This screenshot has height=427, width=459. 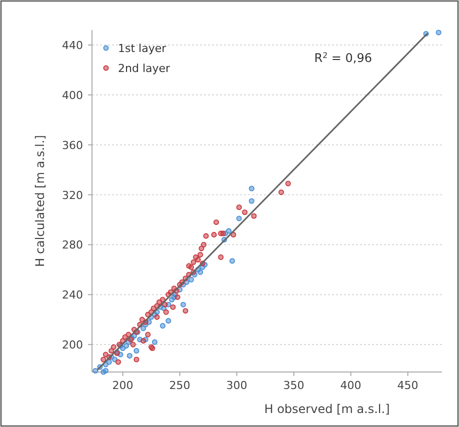 I want to click on y-tick-label: 440, so click(x=72, y=45).